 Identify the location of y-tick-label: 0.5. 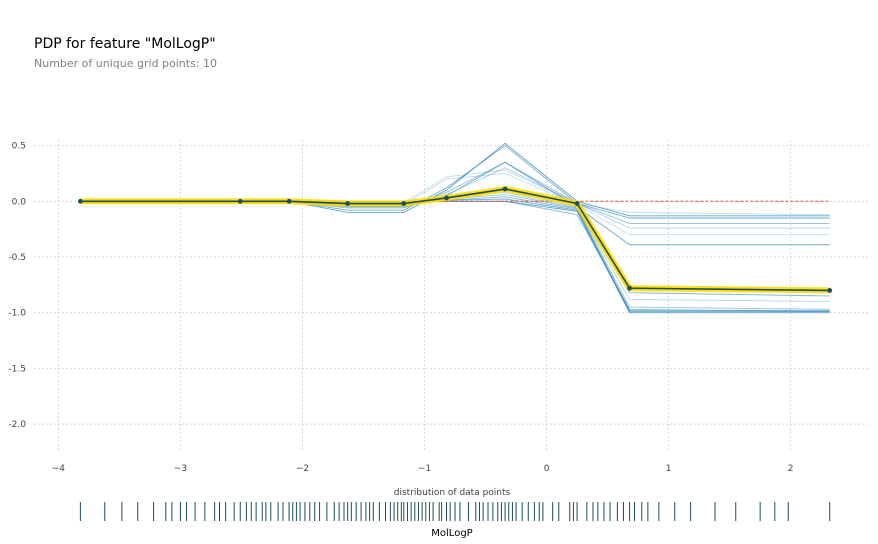
(19, 147).